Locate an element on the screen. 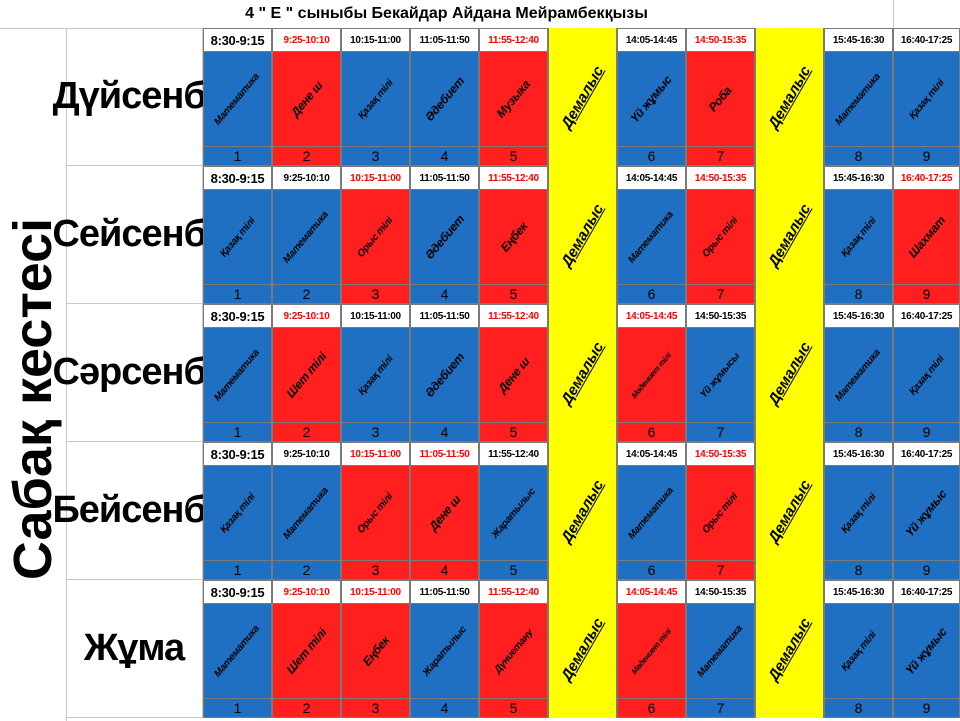  lesson-cell: 11:55-12:40 Музыка 5 is located at coordinates (513, 97).